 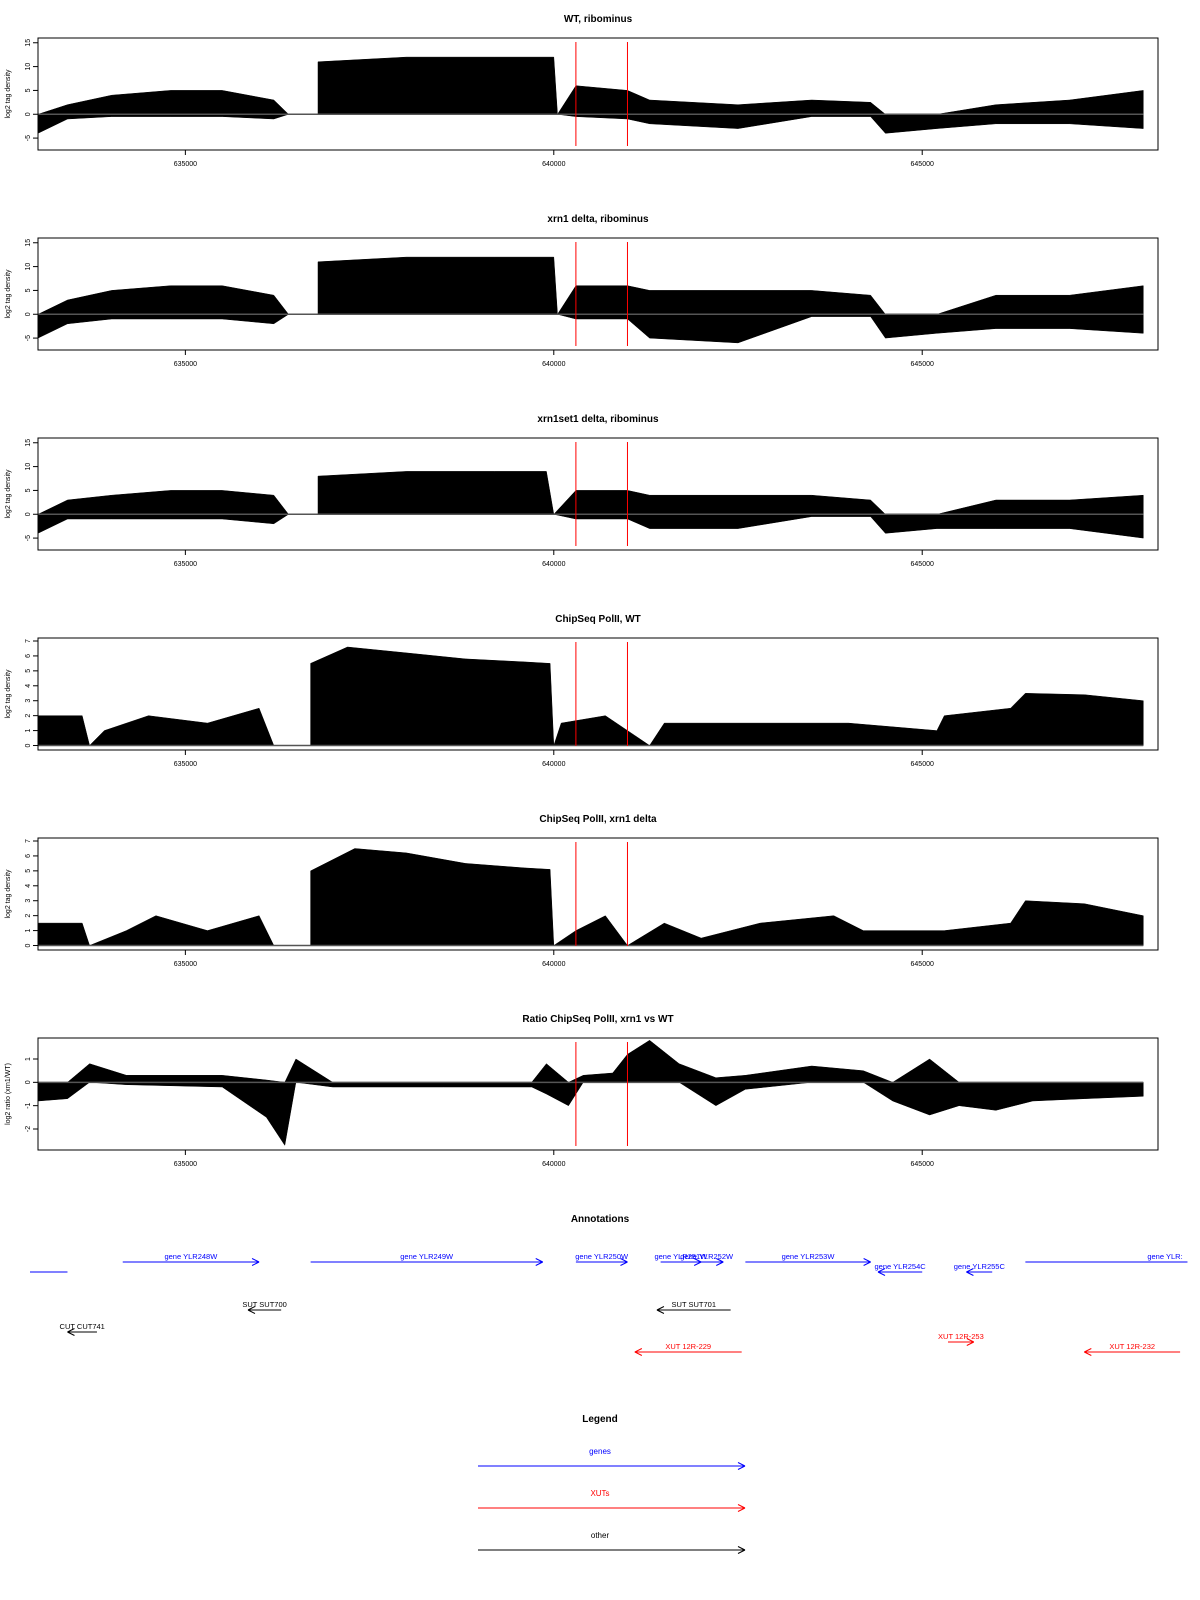 I want to click on annotation-label: XUT 12R-232, so click(x=1132, y=1346).